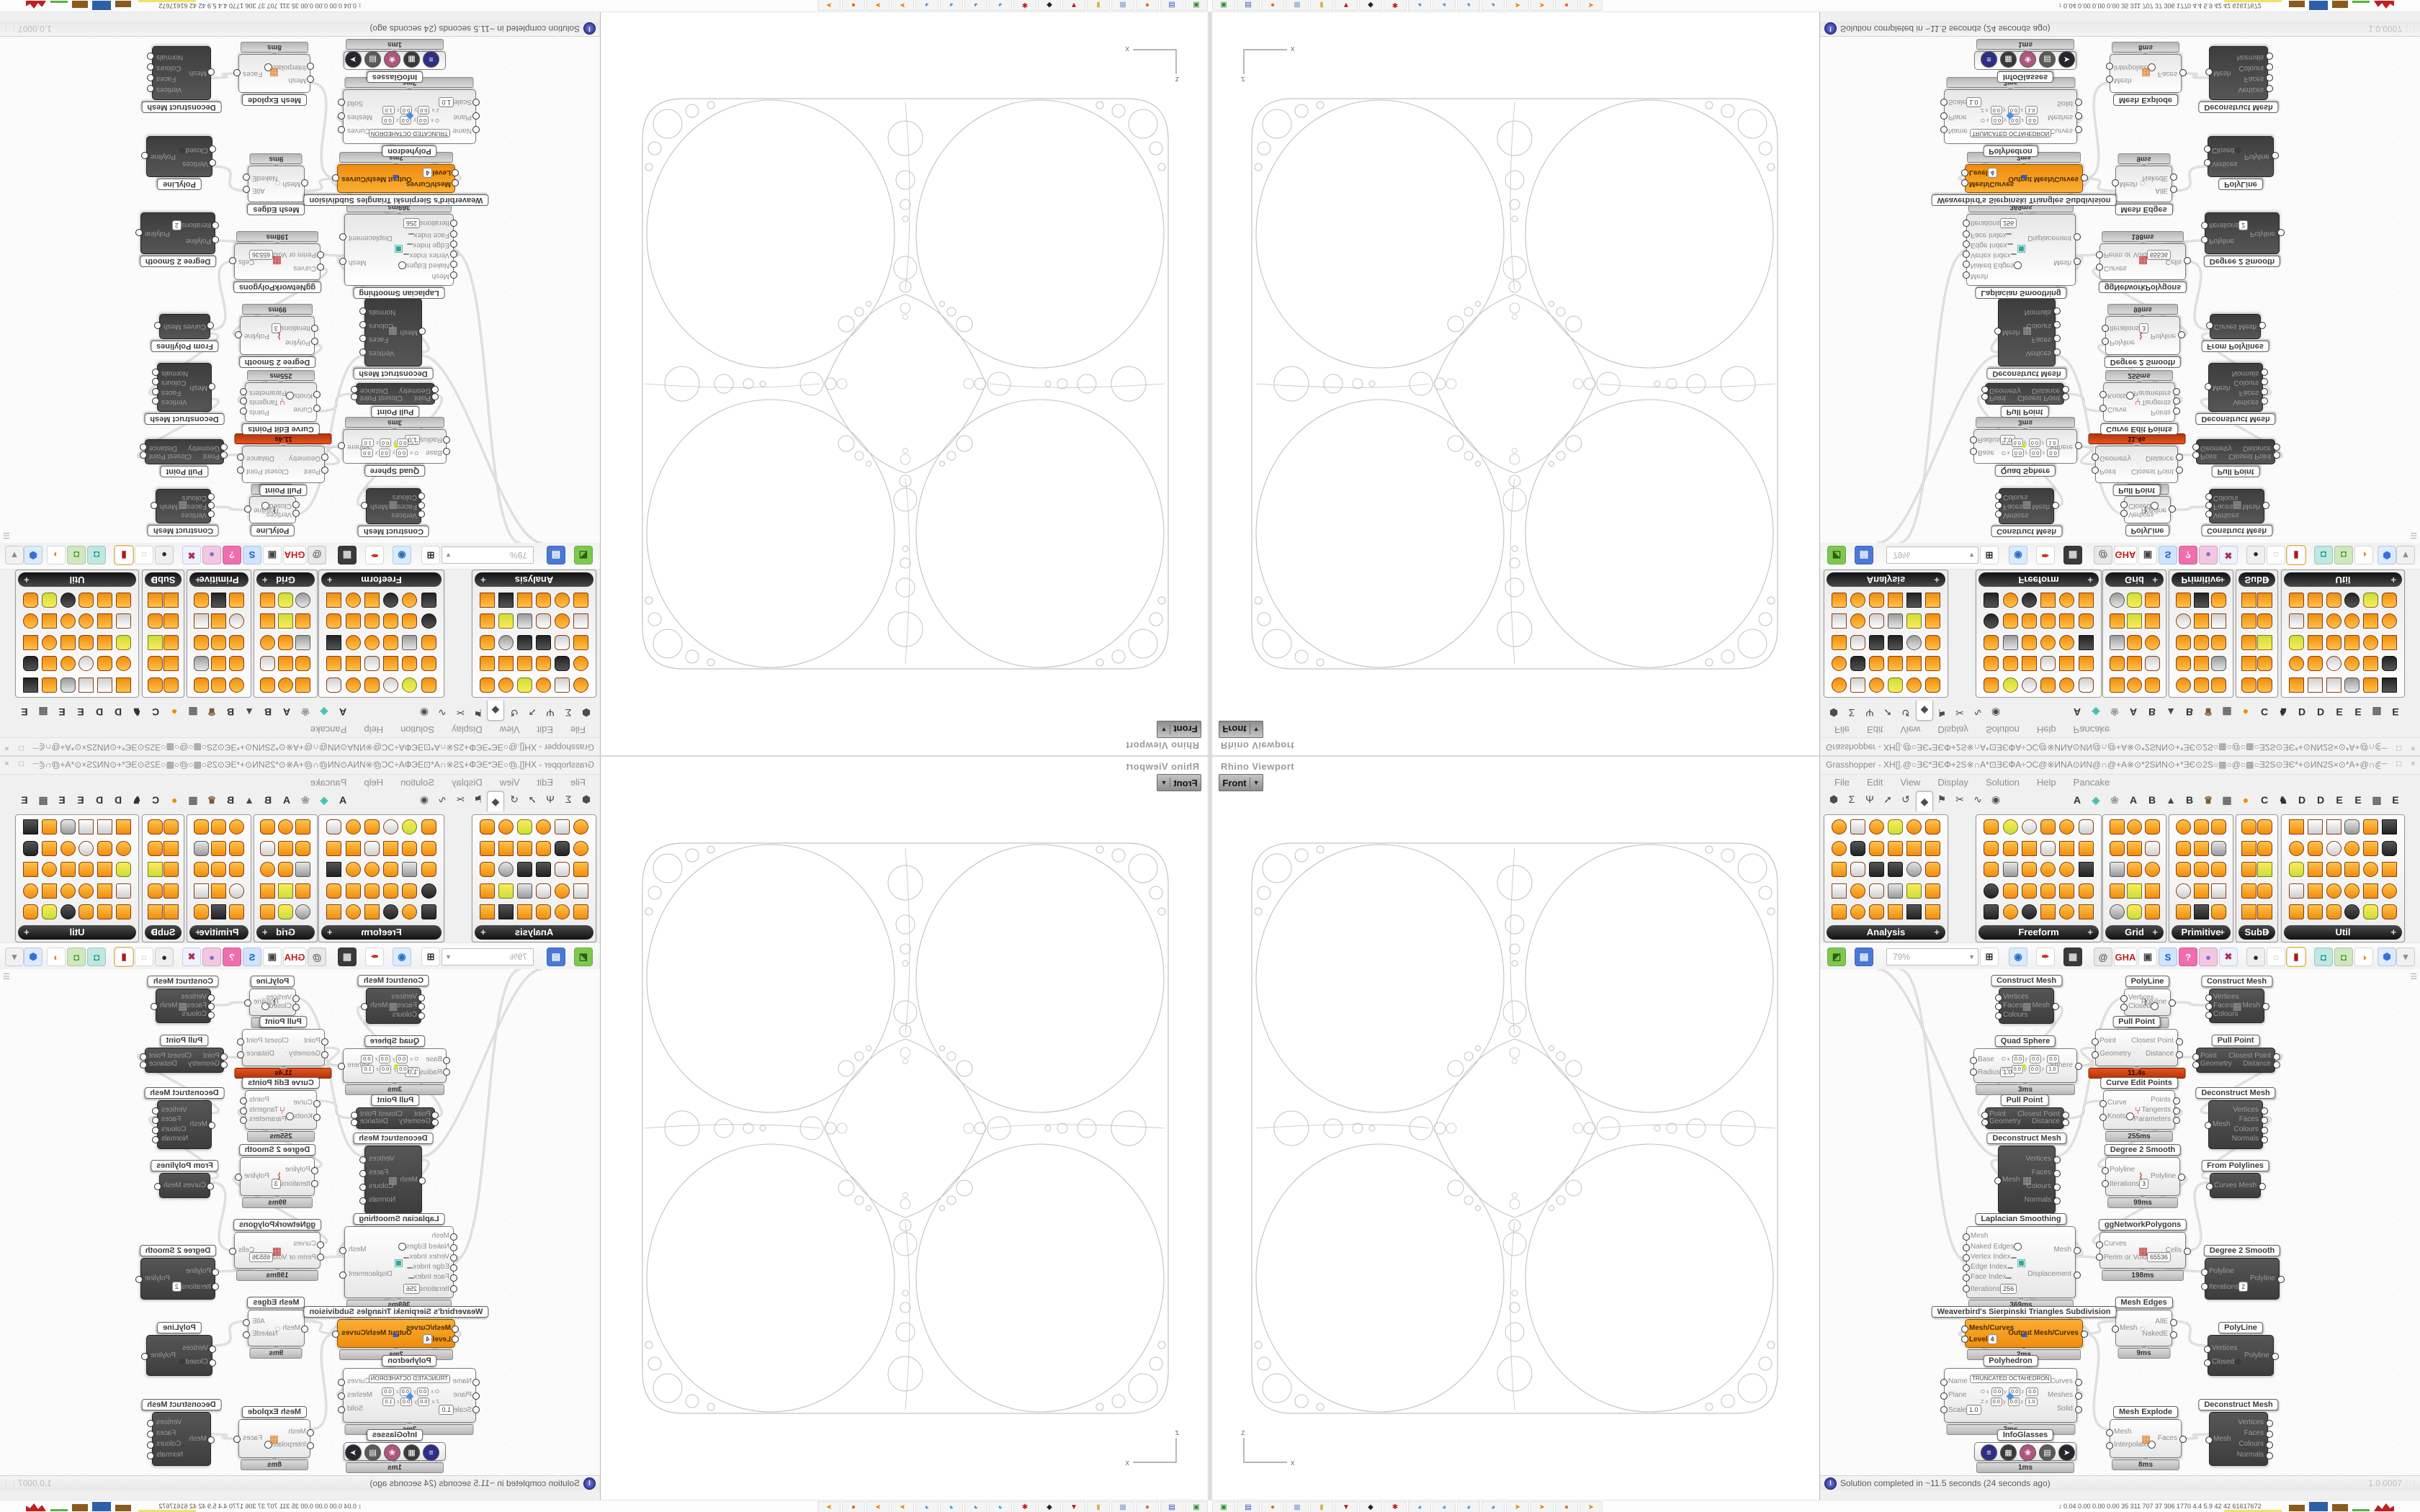 This screenshot has height=1512, width=2420. What do you see at coordinates (2168, 957) in the screenshot?
I see `search-icon: S` at bounding box center [2168, 957].